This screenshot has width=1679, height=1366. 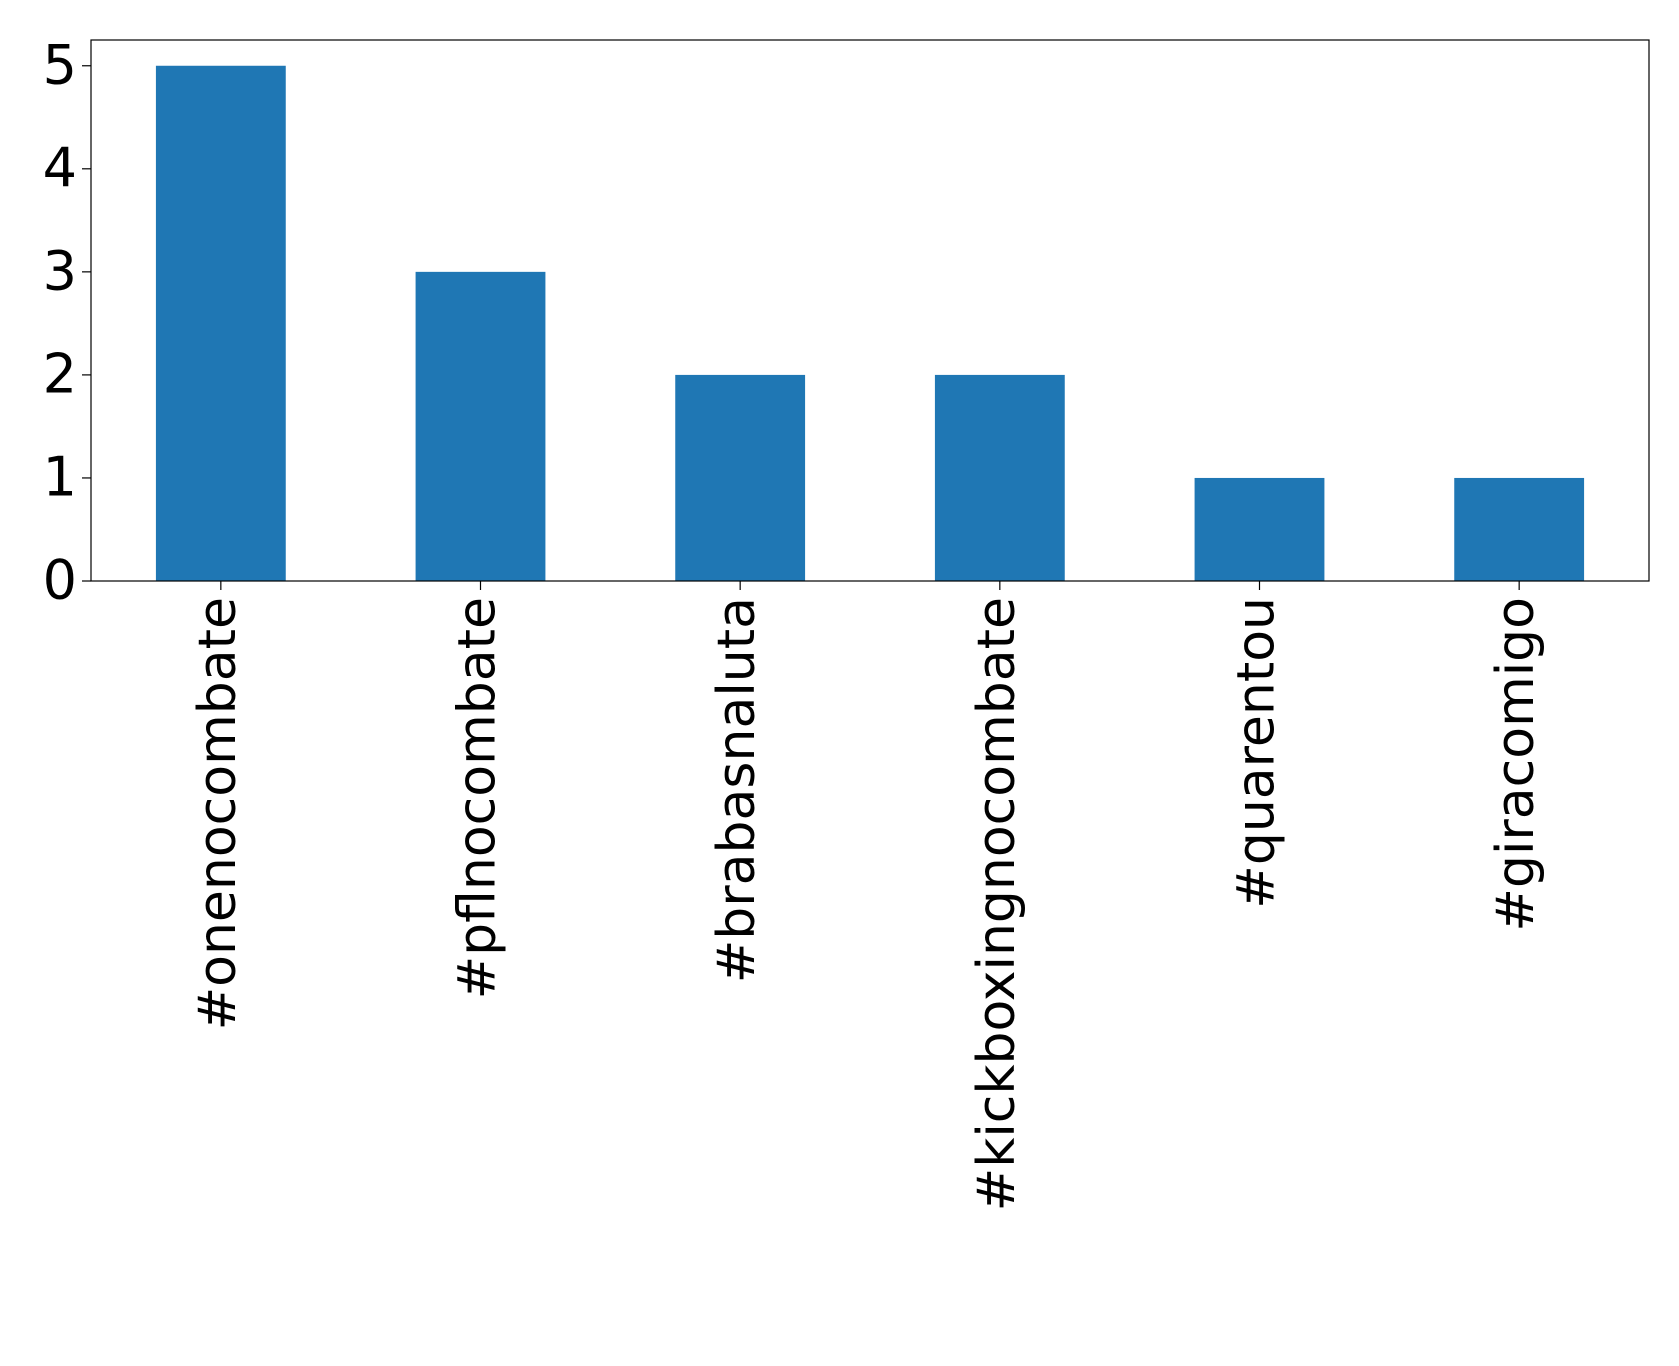 I want to click on y-tick-label: 1, so click(x=60, y=477).